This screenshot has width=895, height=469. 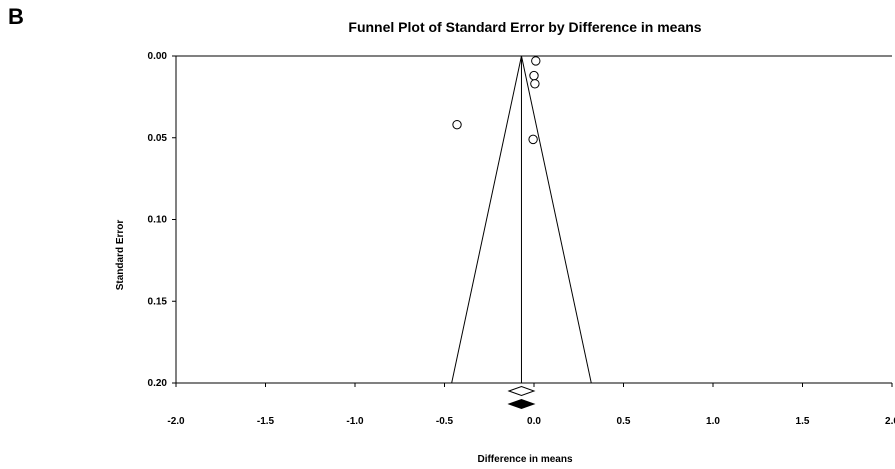 What do you see at coordinates (120, 255) in the screenshot?
I see `y-axis-label: Standard Error` at bounding box center [120, 255].